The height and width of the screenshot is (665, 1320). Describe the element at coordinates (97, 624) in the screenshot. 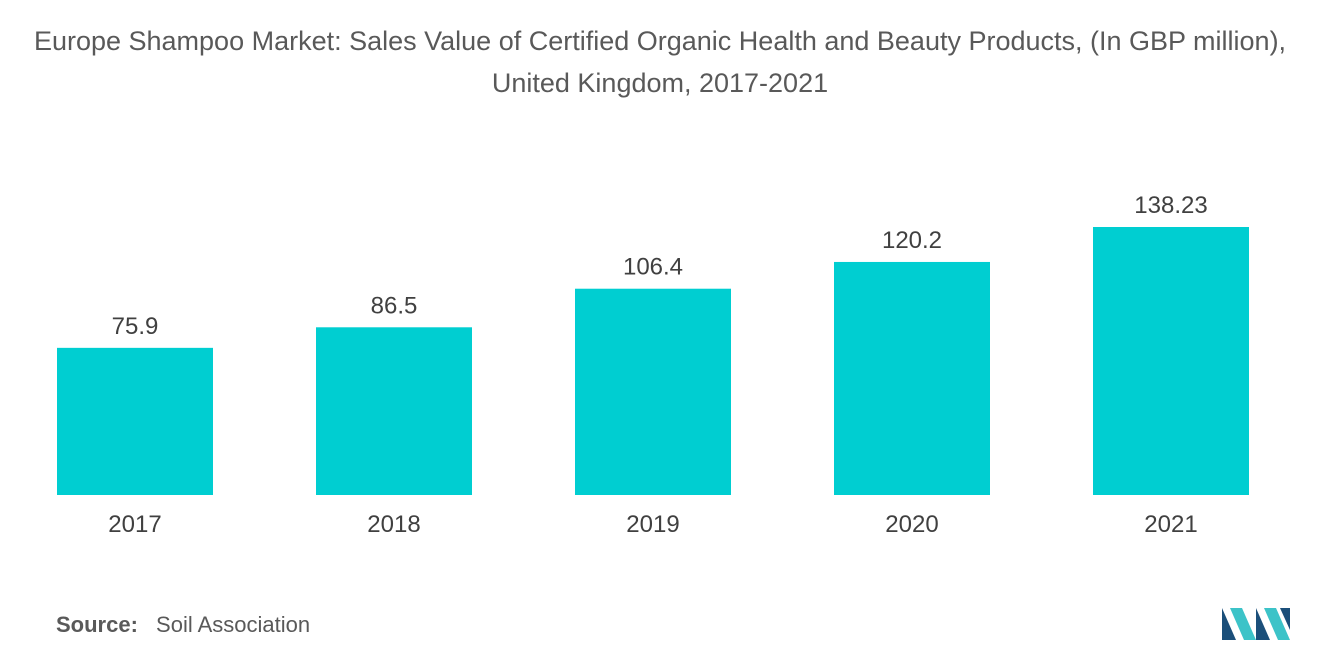

I see `source-label: Source:` at that location.